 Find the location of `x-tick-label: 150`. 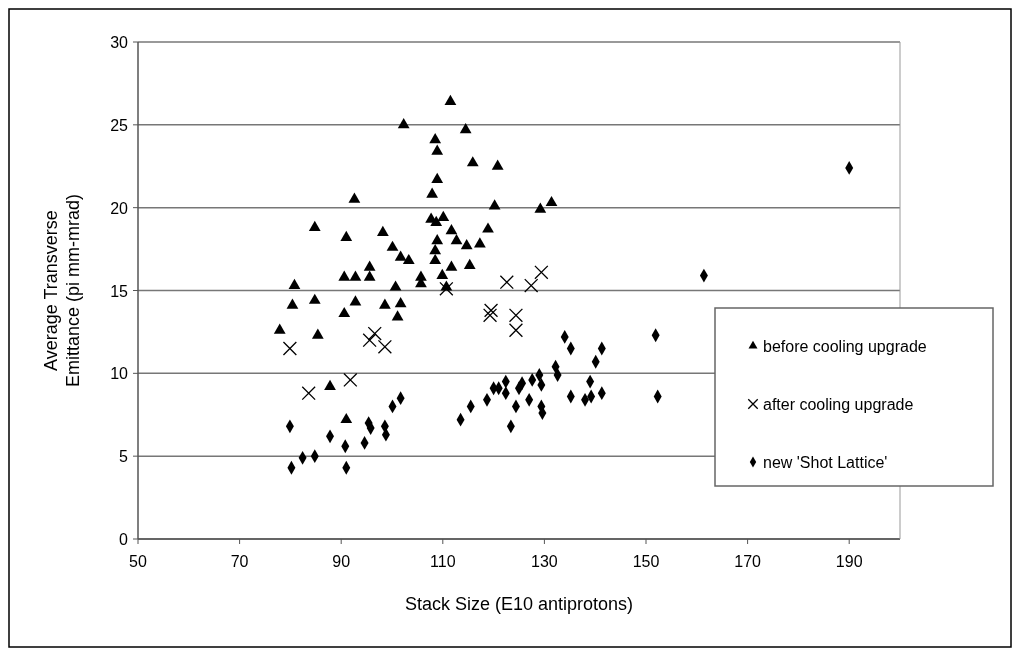

x-tick-label: 150 is located at coordinates (646, 561).